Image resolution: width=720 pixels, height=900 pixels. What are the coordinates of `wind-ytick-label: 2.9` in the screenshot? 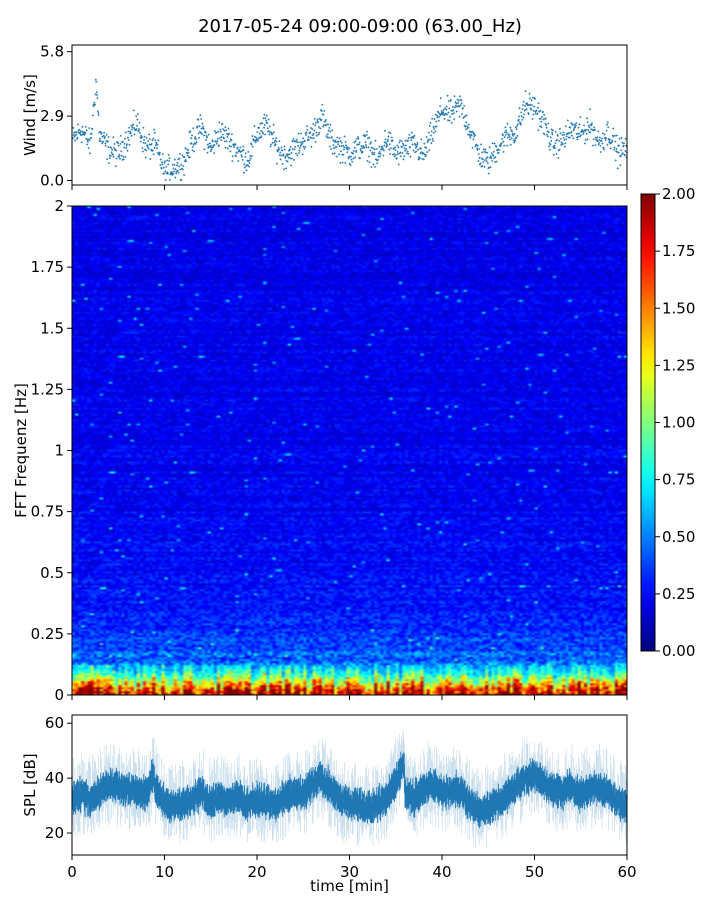 It's located at (52, 116).